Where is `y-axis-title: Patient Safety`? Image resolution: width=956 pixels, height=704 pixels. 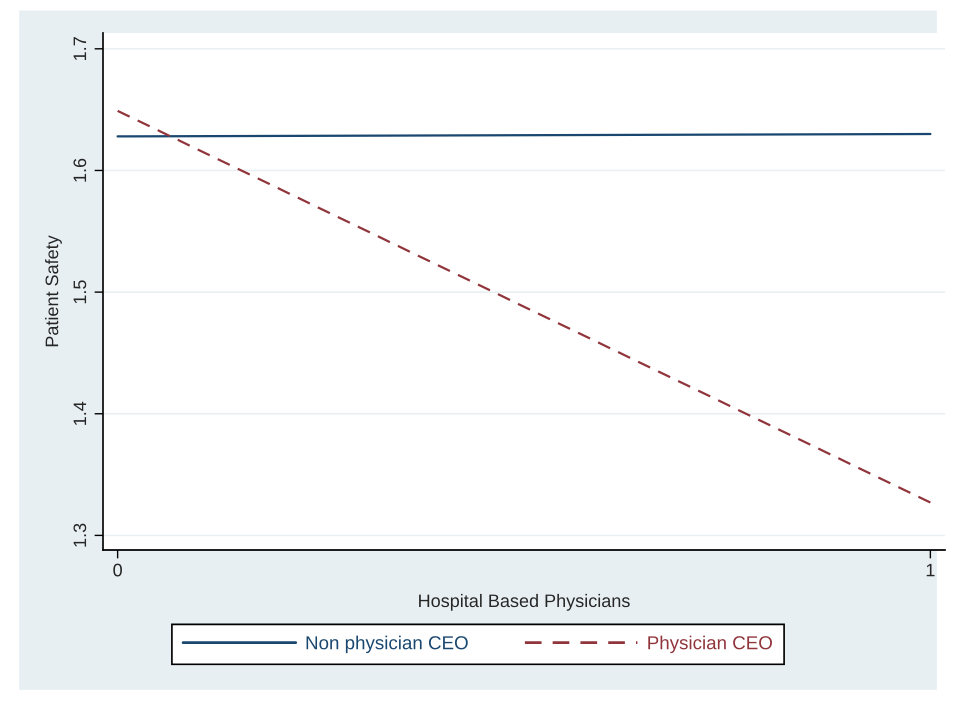
y-axis-title: Patient Safety is located at coordinates (53, 290).